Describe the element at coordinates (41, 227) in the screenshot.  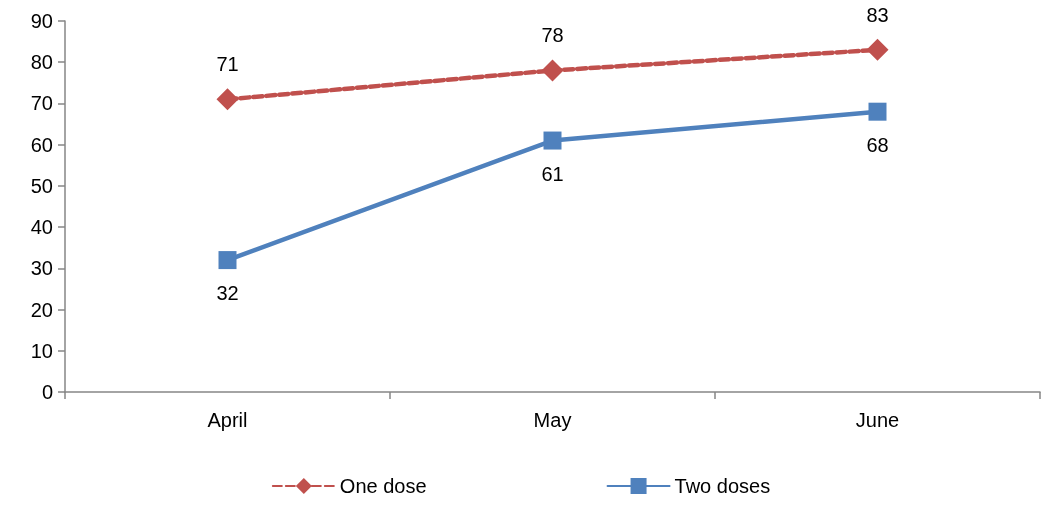
I see `y-tick-label: 40` at that location.